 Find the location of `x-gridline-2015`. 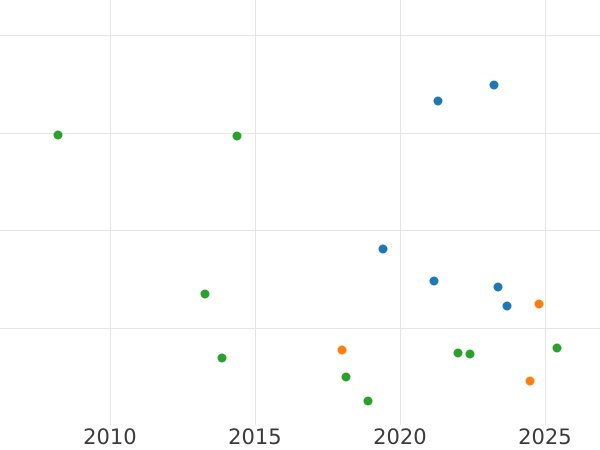

x-gridline-2015 is located at coordinates (255, 212).